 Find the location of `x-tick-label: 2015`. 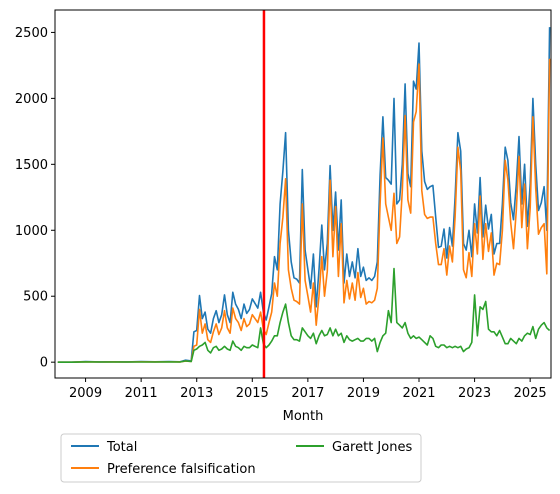

x-tick-label: 2015 is located at coordinates (252, 393).